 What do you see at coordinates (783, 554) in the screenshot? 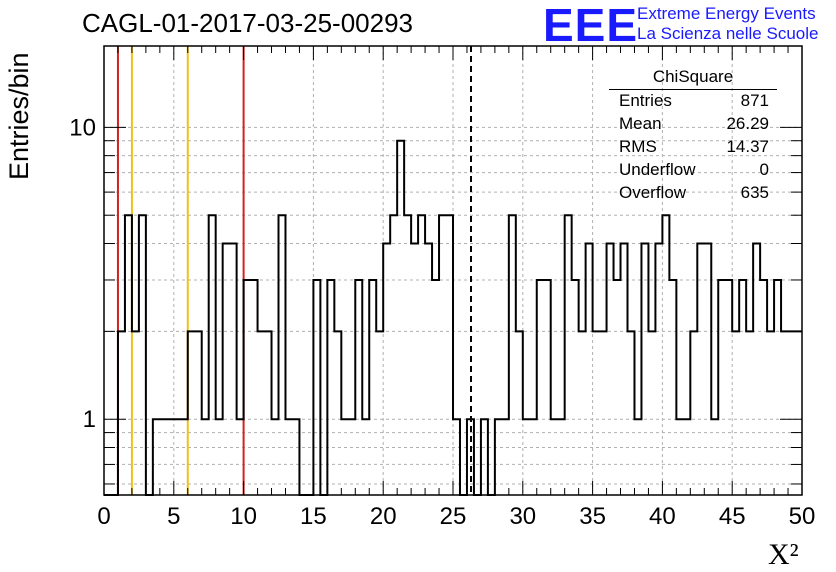
I see `x-axis-label: X²` at bounding box center [783, 554].